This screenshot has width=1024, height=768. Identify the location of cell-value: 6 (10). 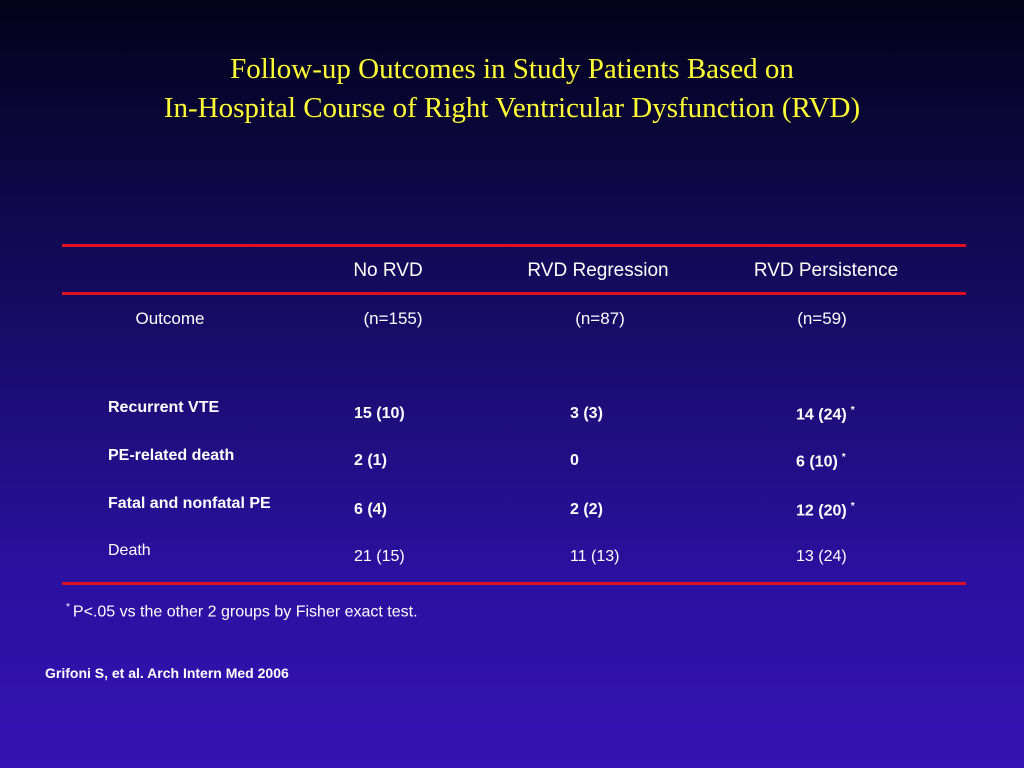
(817, 462).